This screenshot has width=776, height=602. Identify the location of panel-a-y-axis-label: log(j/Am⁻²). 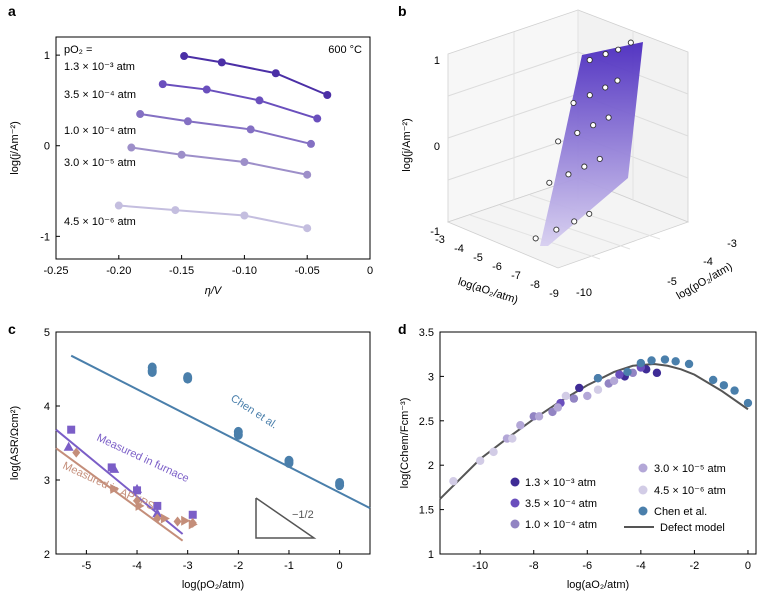
(15, 147).